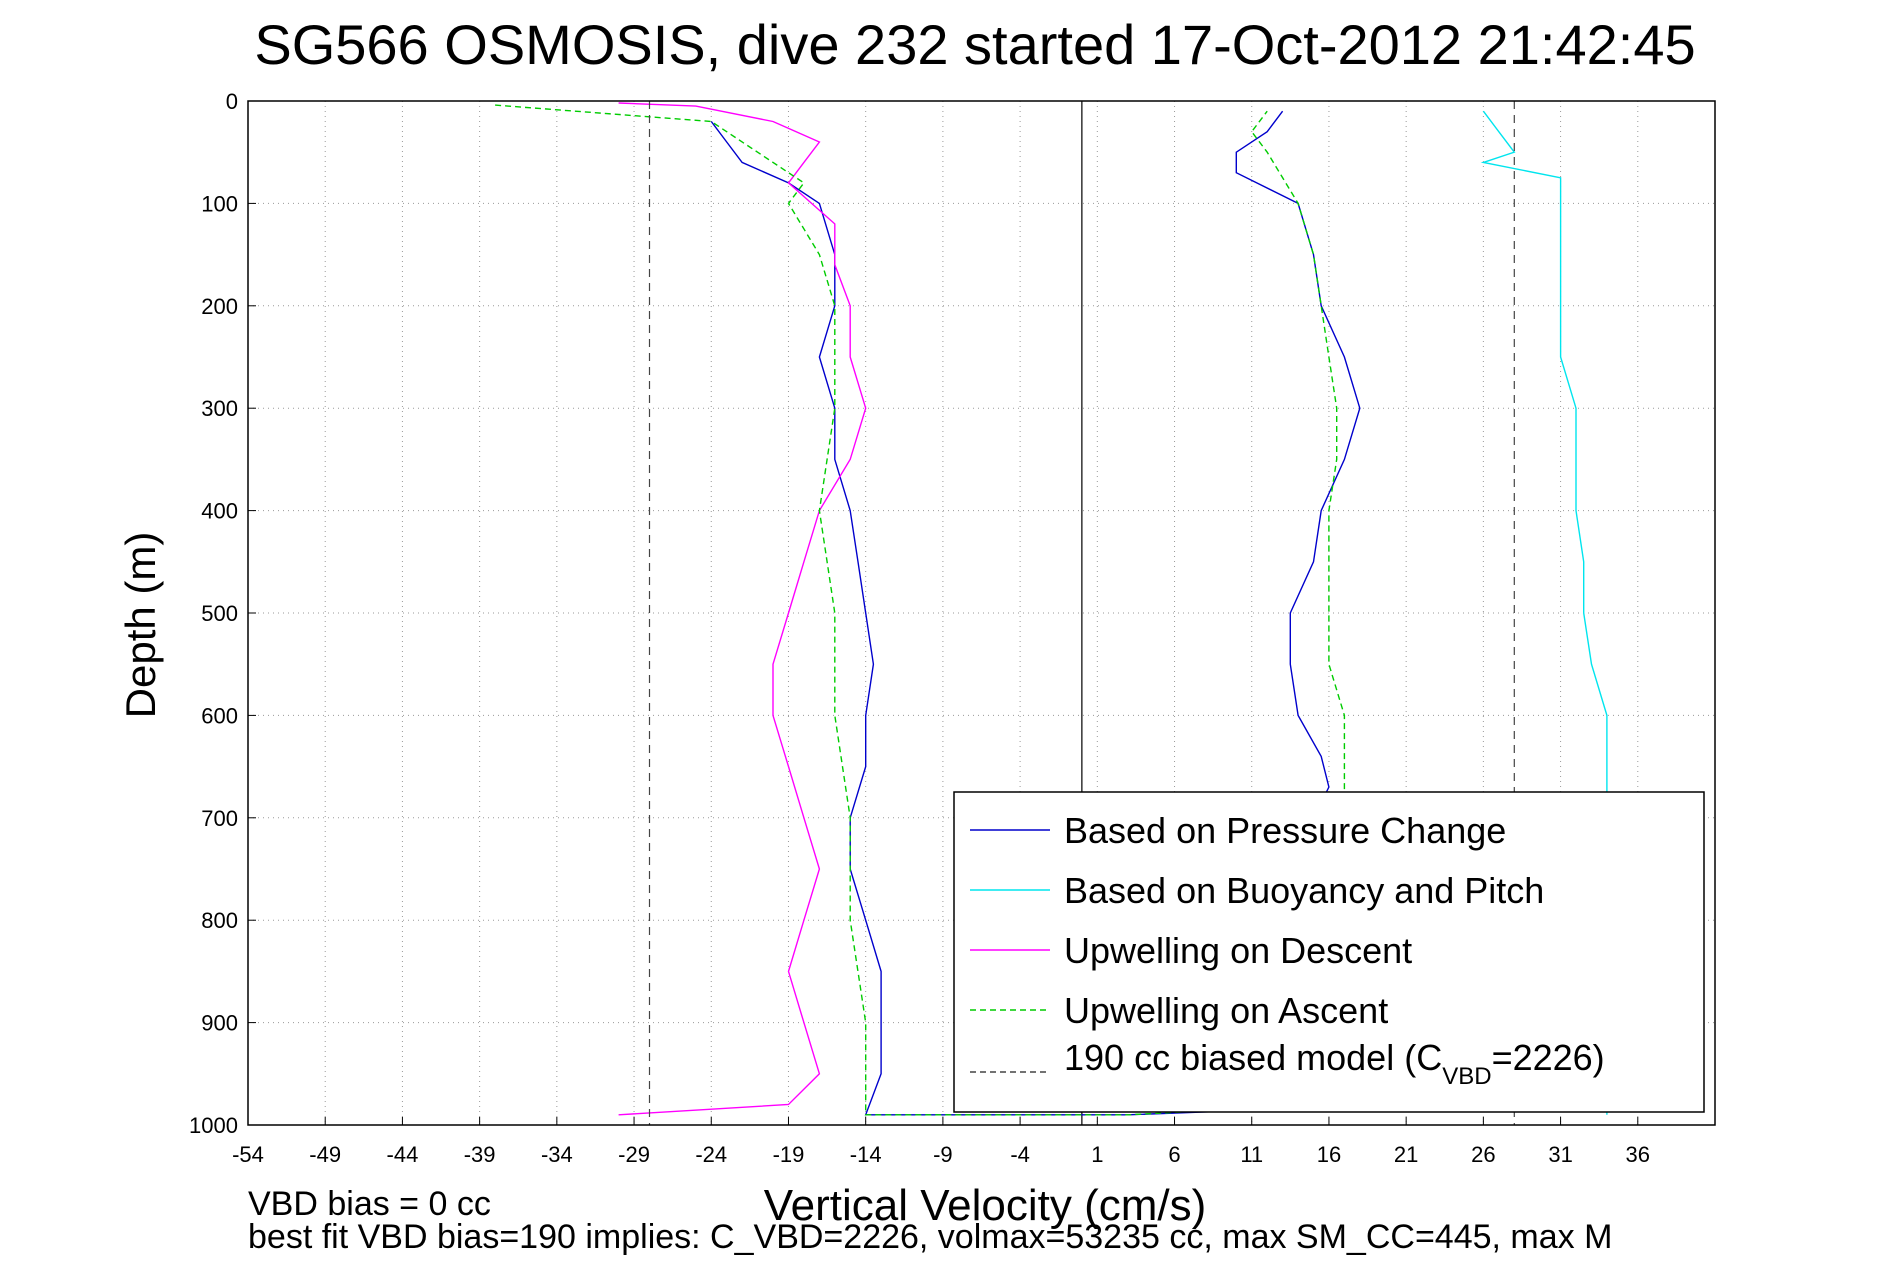  I want to click on vbd-bias-note: VBD bias = 0 cc, so click(369, 1204).